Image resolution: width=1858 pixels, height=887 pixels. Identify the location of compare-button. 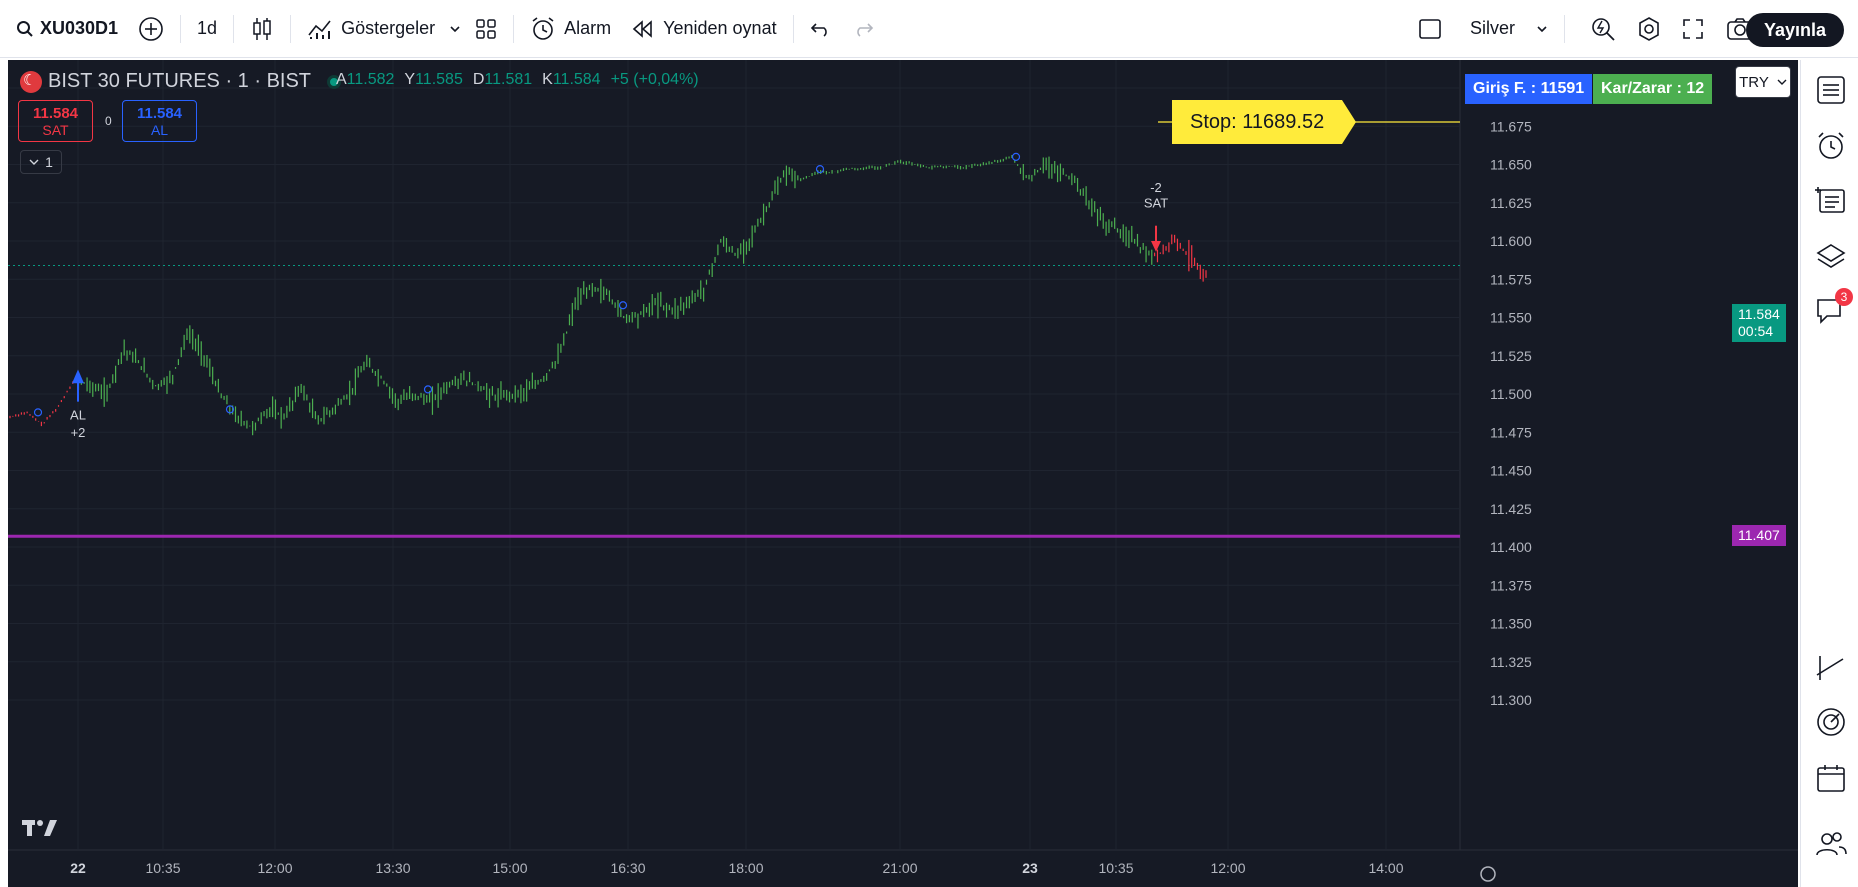
(151, 29).